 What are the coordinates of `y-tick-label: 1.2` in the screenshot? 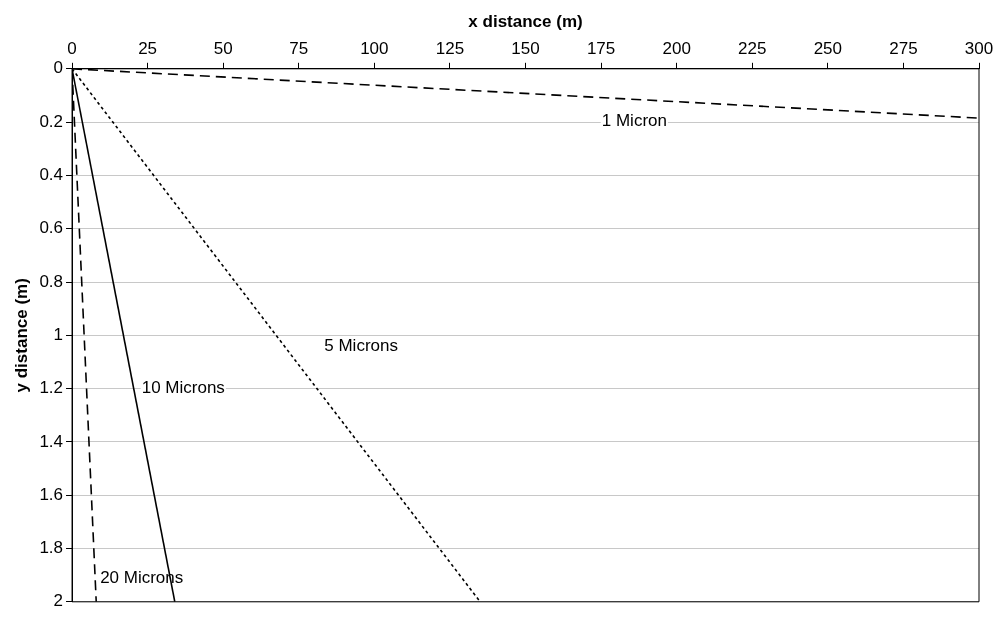 It's located at (51, 388).